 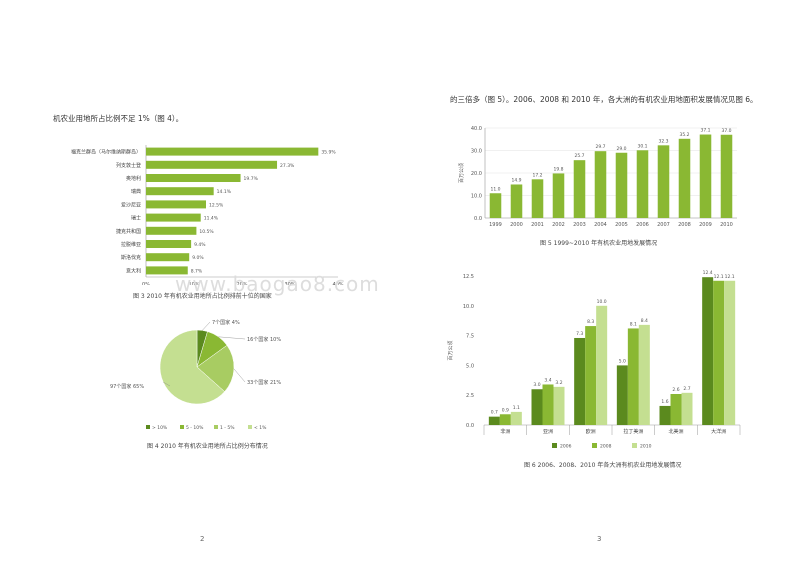 I want to click on fig3-category-label: 奥地利, so click(x=133, y=178).